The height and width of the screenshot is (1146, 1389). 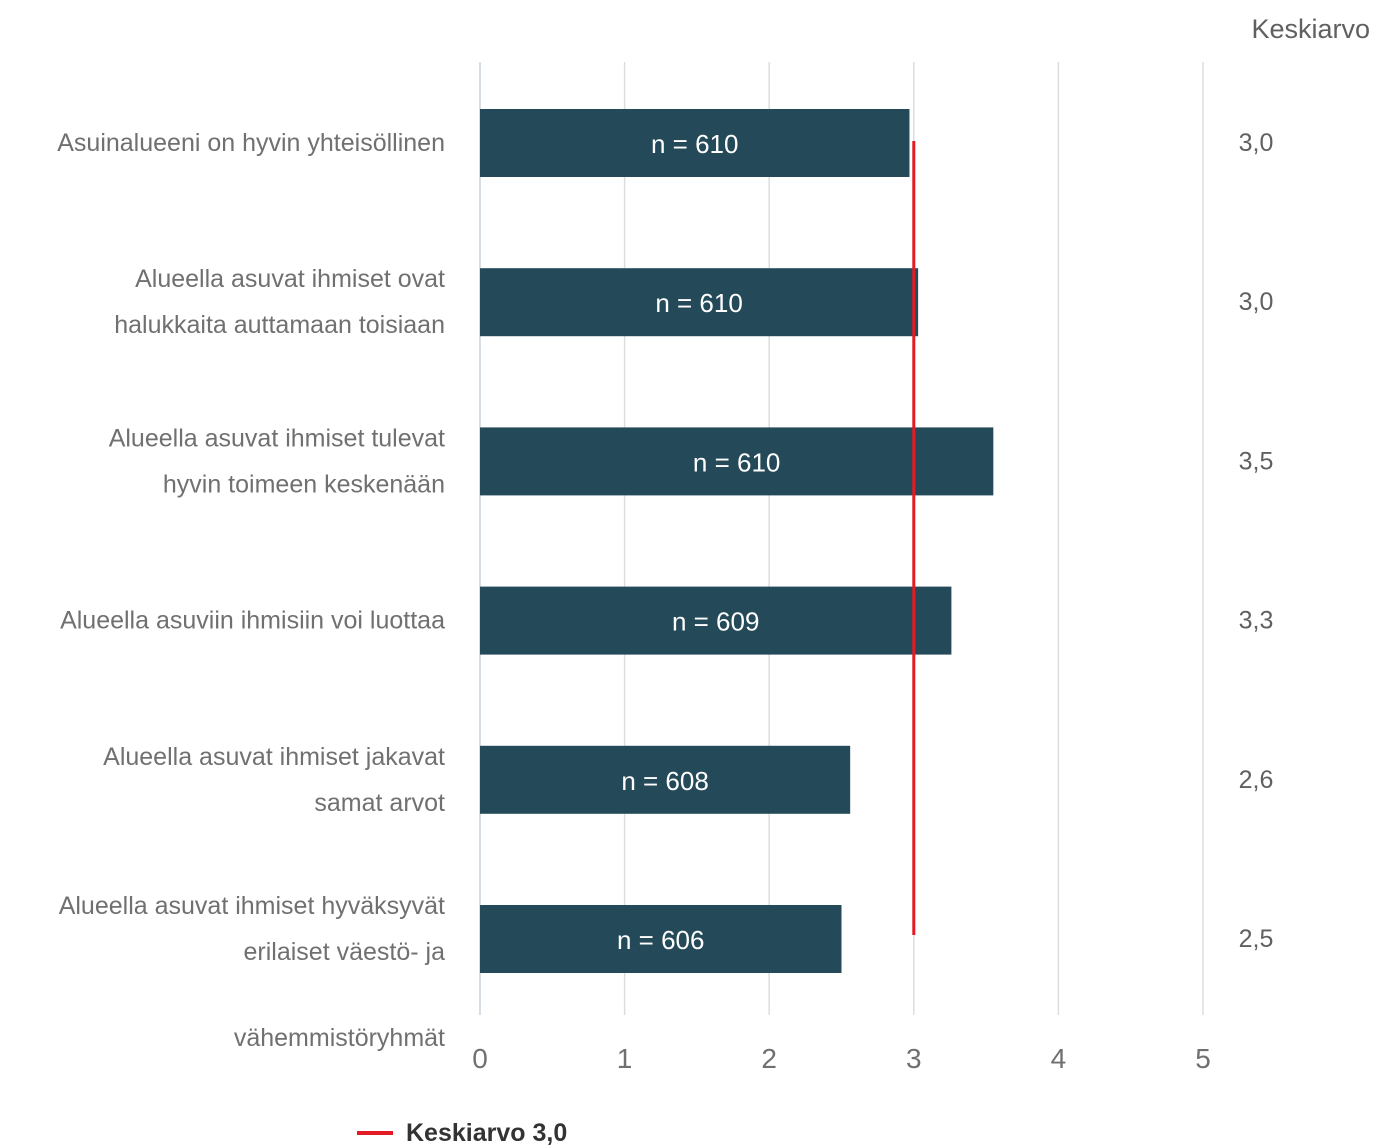 What do you see at coordinates (1059, 1058) in the screenshot?
I see `x-tick-label: 4` at bounding box center [1059, 1058].